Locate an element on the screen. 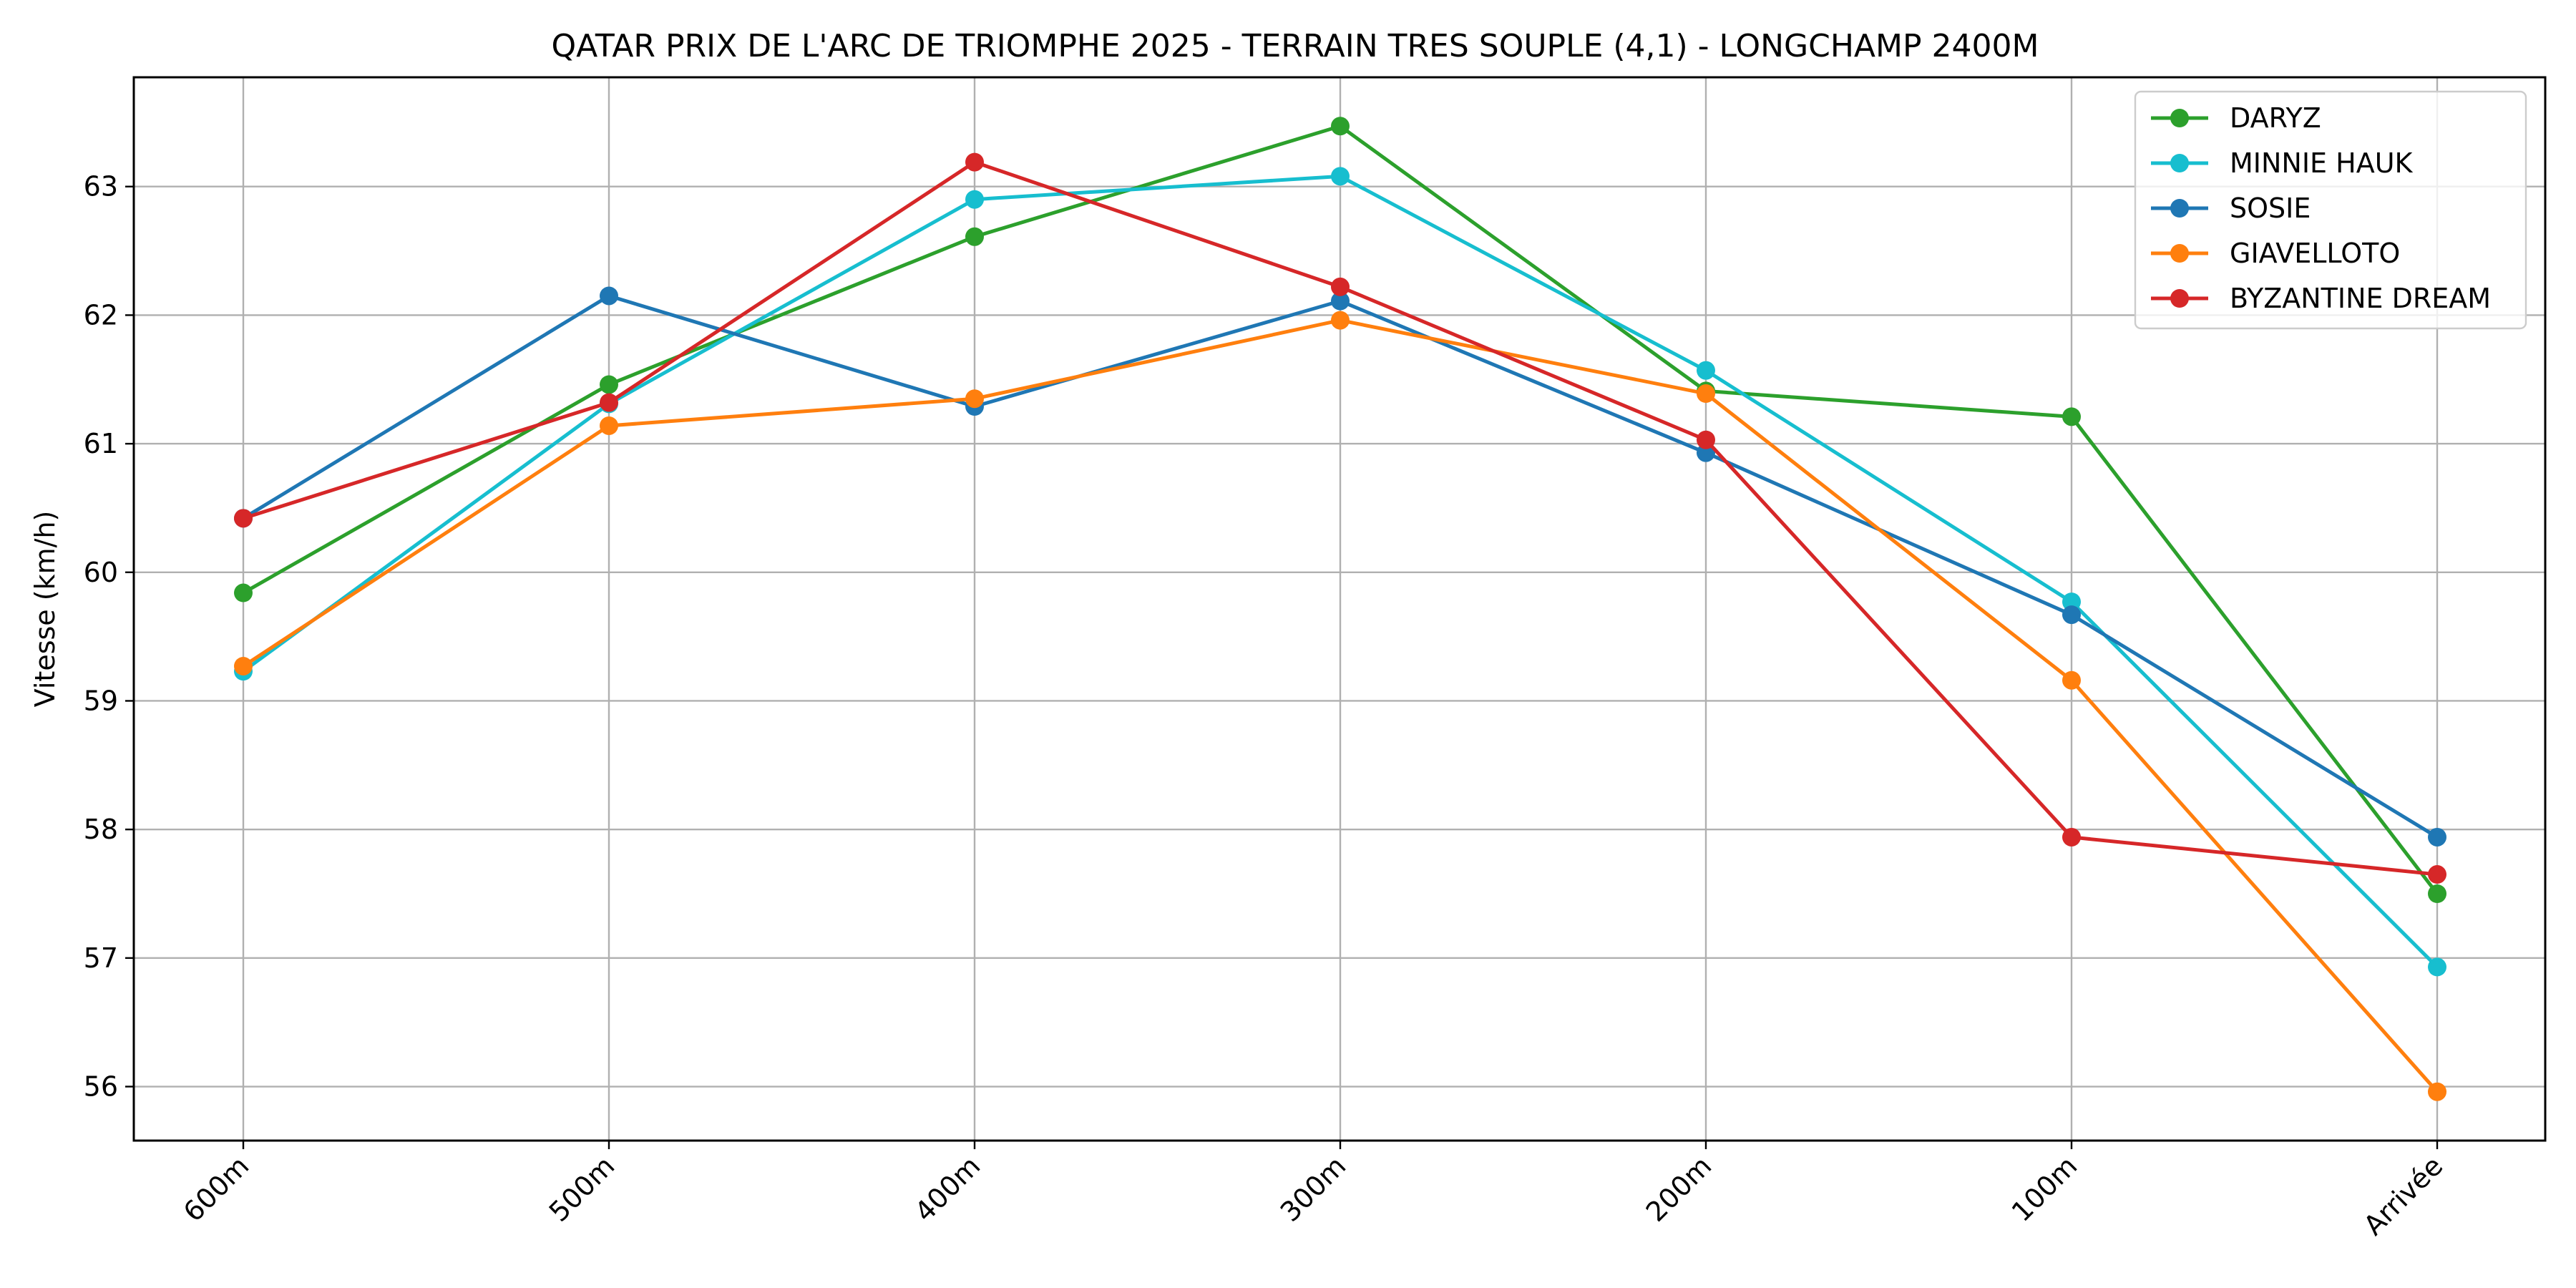  legend-entry: SOSIE is located at coordinates (2231, 208).